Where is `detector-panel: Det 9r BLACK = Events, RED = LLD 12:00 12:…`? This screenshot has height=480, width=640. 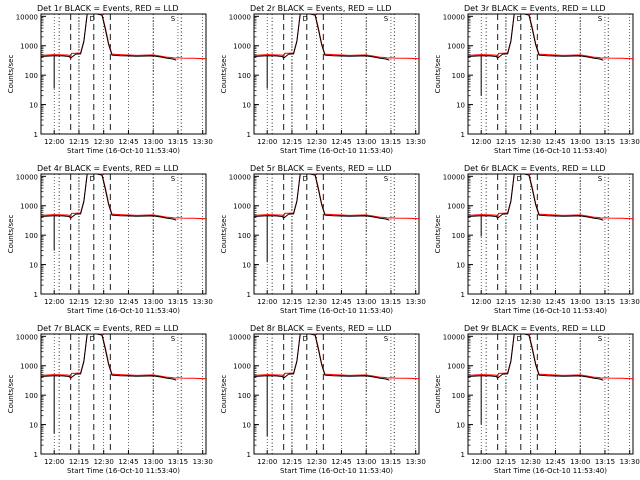
detector-panel: Det 9r BLACK = Events, RED = LLD 12:00 12:… is located at coordinates (537, 399).